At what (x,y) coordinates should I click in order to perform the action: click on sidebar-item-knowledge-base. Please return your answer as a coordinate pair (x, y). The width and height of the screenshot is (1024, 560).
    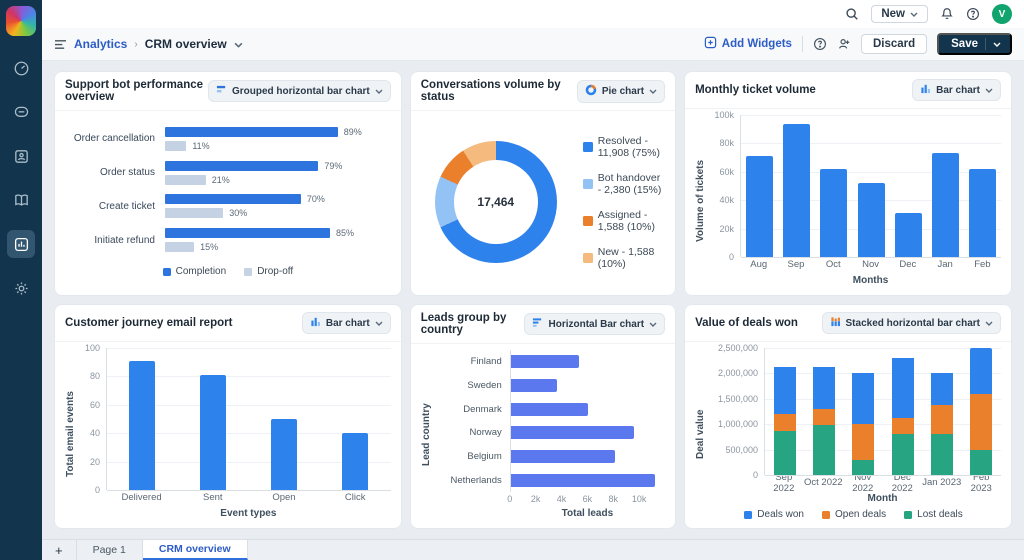
    Looking at the image, I should click on (21, 200).